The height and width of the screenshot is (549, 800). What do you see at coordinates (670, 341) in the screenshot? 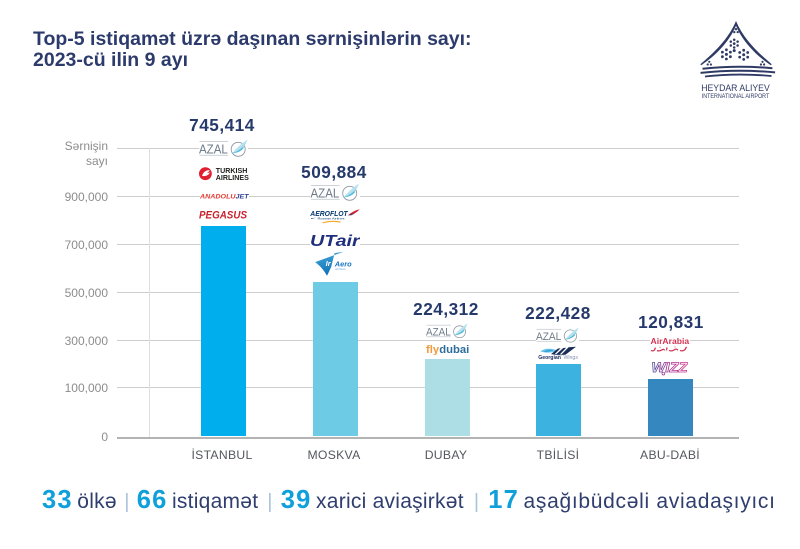
I see `svg-text: AirArabia` at bounding box center [670, 341].